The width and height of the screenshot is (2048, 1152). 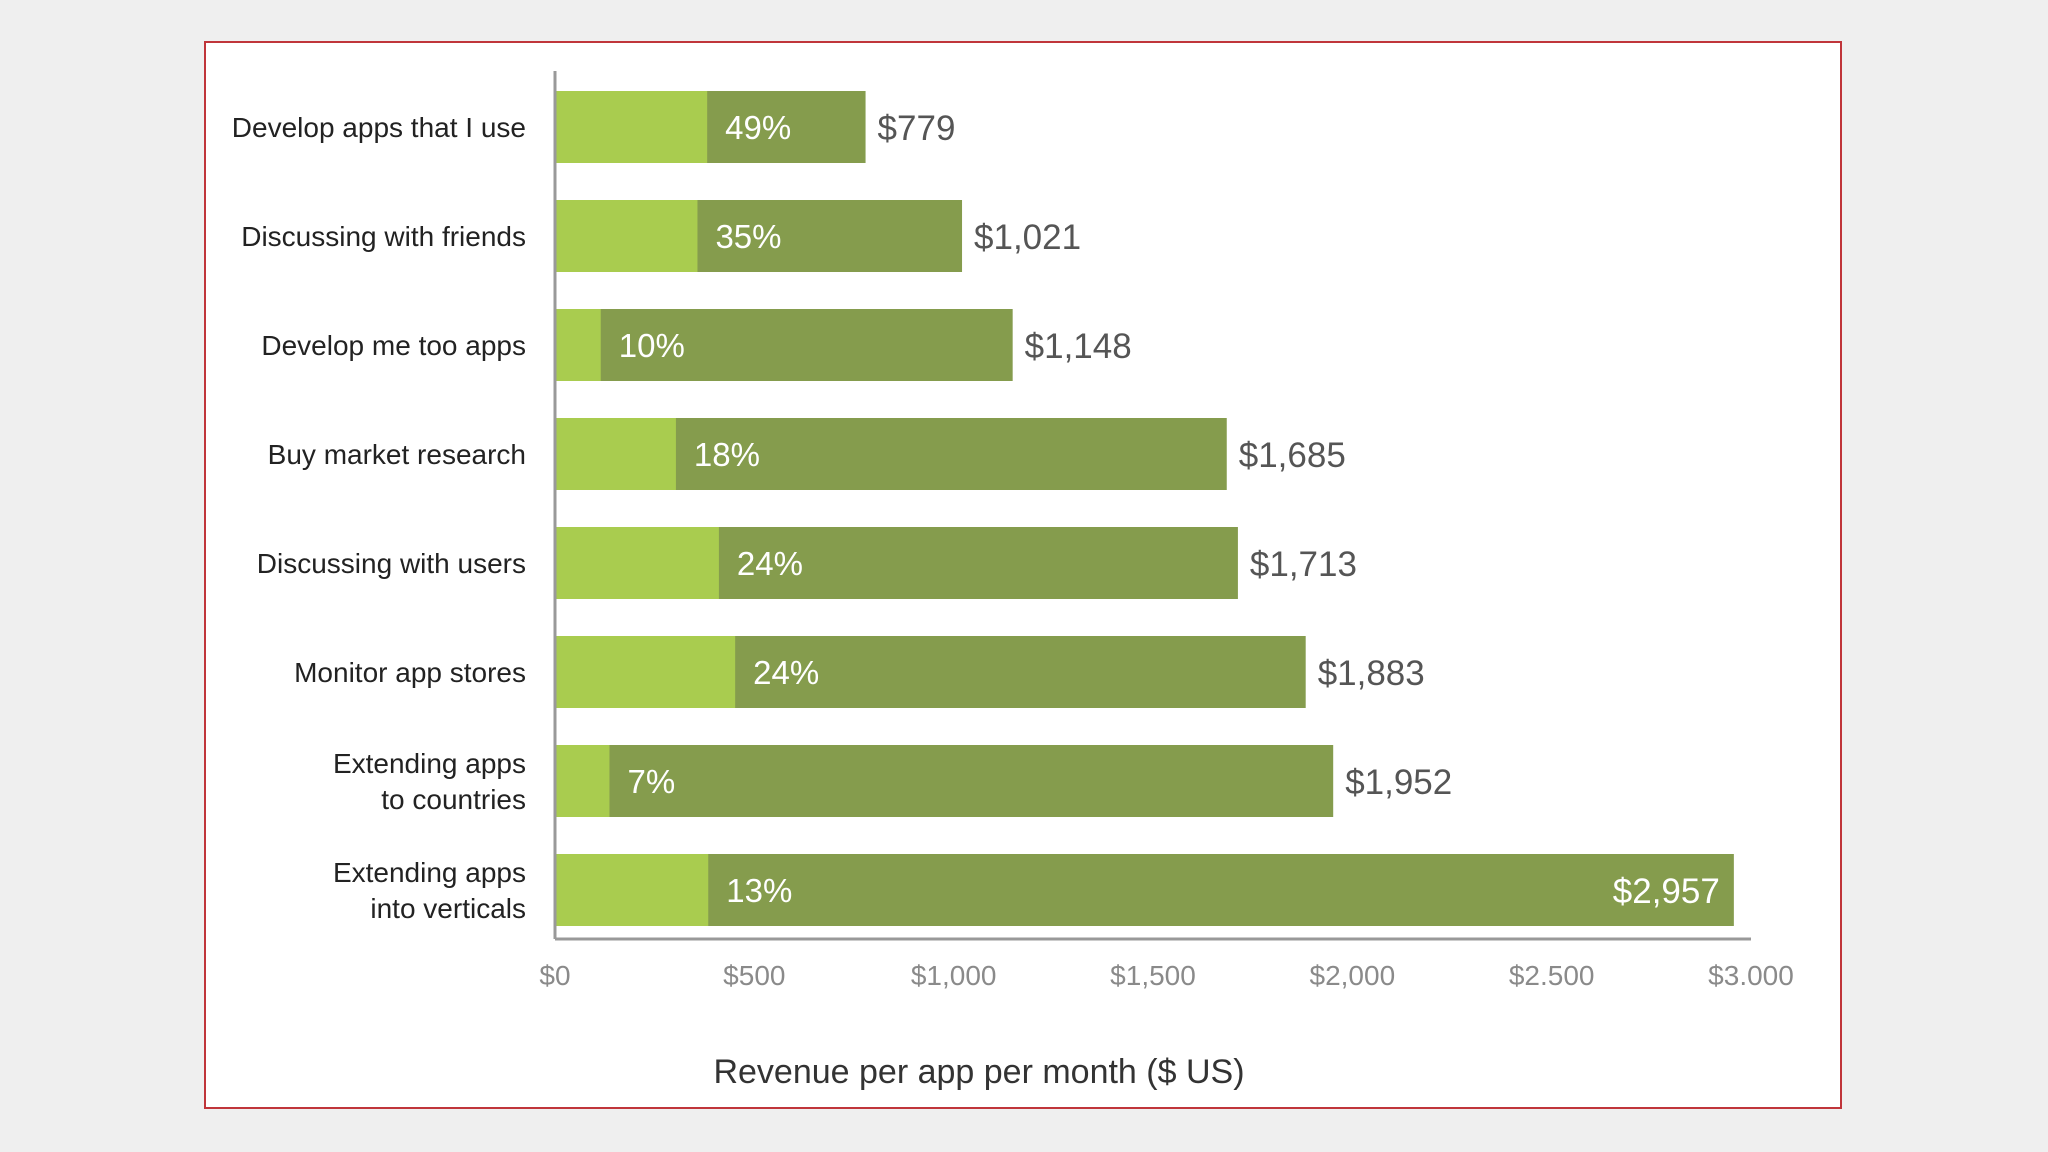 I want to click on x-tick-label: $1,000, so click(x=954, y=975).